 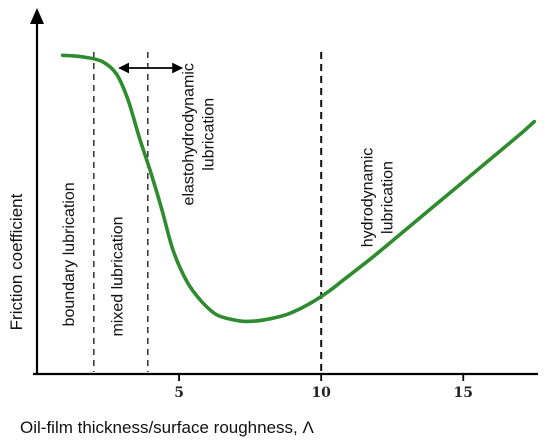 I want to click on y-axis-title: Friction coefficient, so click(x=16, y=261).